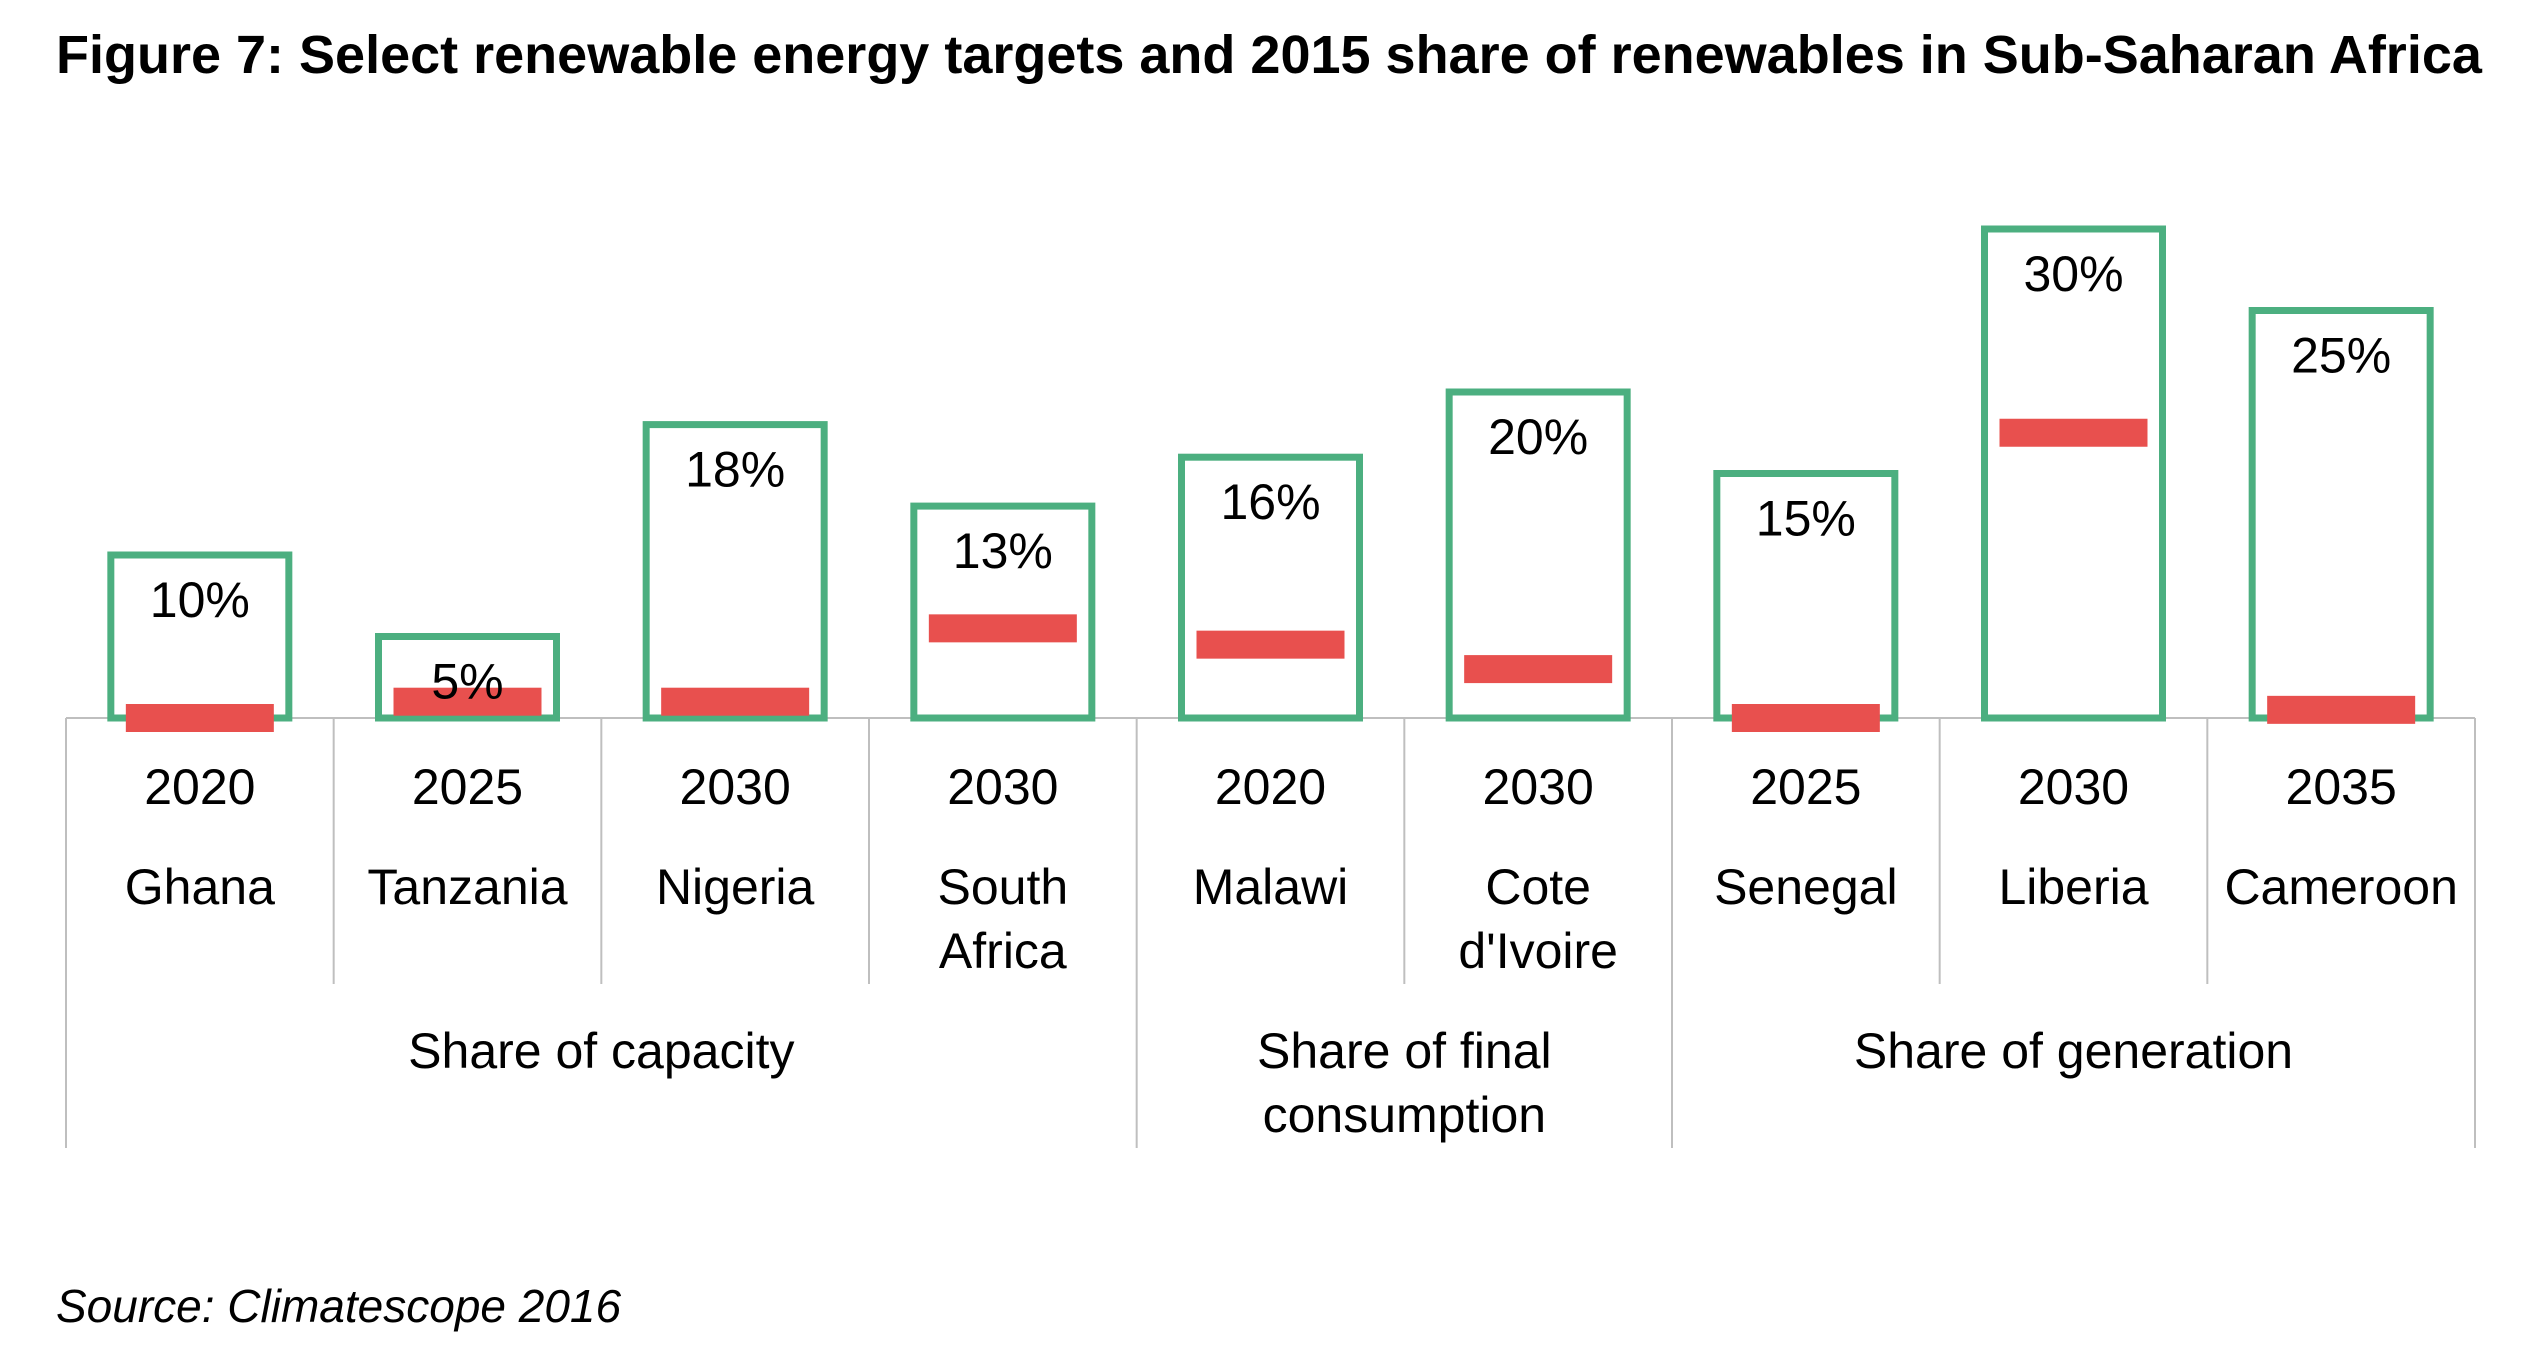 The height and width of the screenshot is (1352, 2535). I want to click on country-label: Nigeria, so click(735, 887).